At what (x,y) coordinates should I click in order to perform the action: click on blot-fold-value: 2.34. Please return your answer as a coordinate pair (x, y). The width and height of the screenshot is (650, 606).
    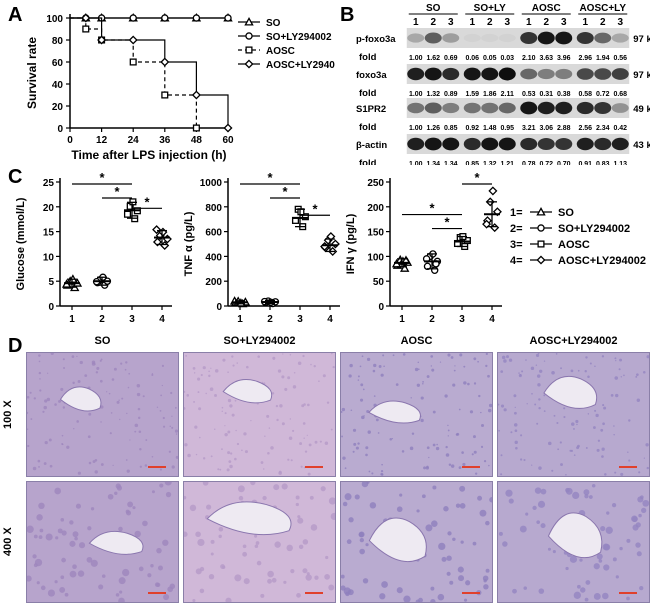
    Looking at the image, I should click on (603, 128).